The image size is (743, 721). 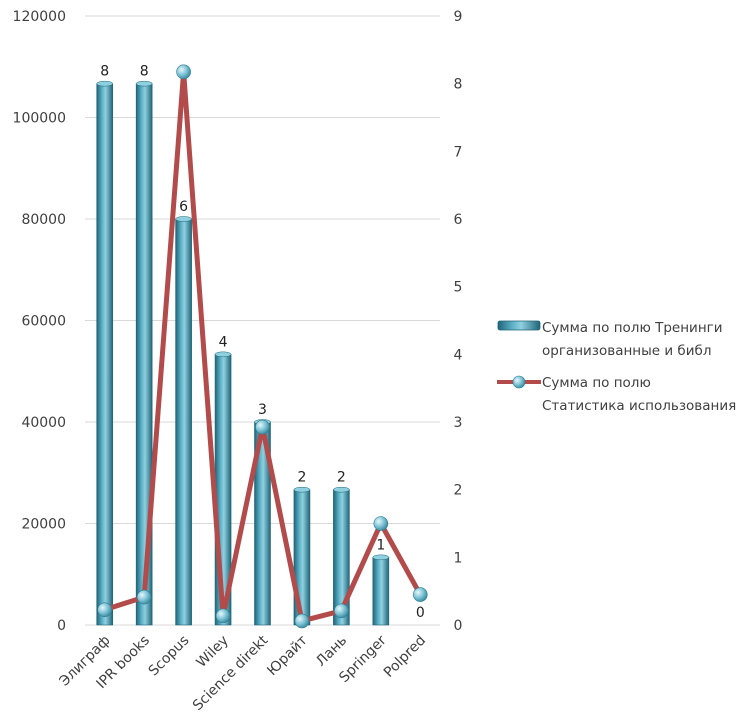 What do you see at coordinates (223, 342) in the screenshot?
I see `bar-data-label: 4` at bounding box center [223, 342].